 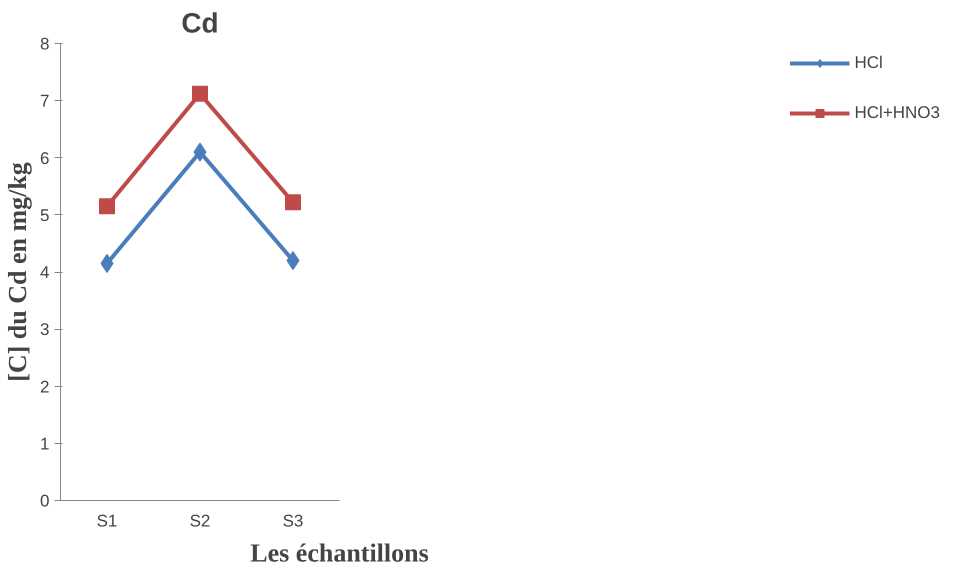 What do you see at coordinates (45, 101) in the screenshot?
I see `y-tick-label: 7` at bounding box center [45, 101].